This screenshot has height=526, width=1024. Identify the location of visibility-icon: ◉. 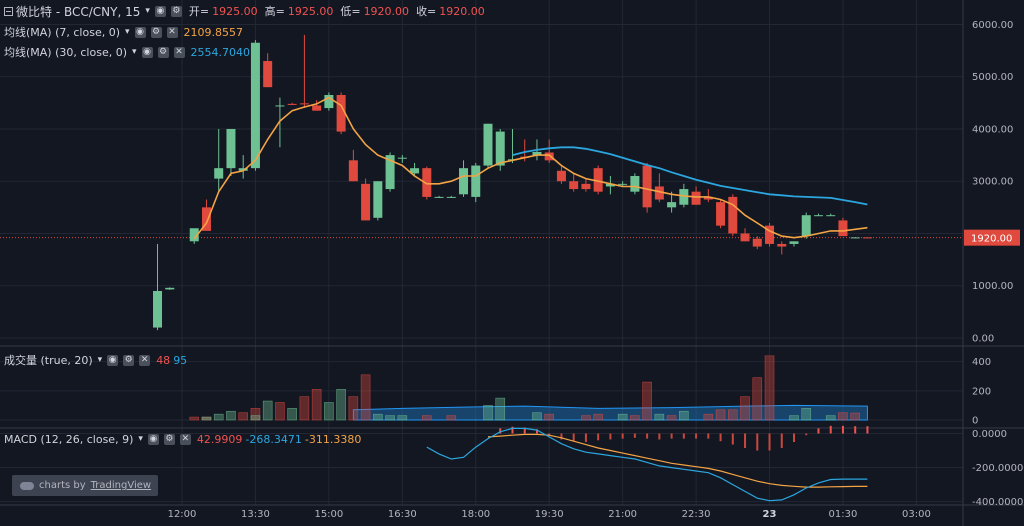
(160, 11).